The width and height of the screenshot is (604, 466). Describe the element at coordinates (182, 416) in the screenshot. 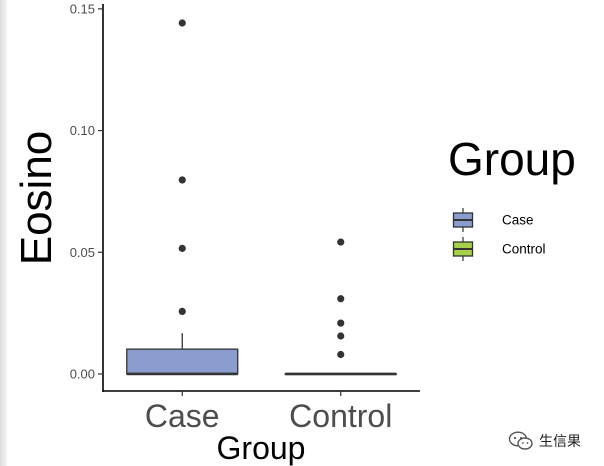

I see `x-tick-label: Case` at that location.